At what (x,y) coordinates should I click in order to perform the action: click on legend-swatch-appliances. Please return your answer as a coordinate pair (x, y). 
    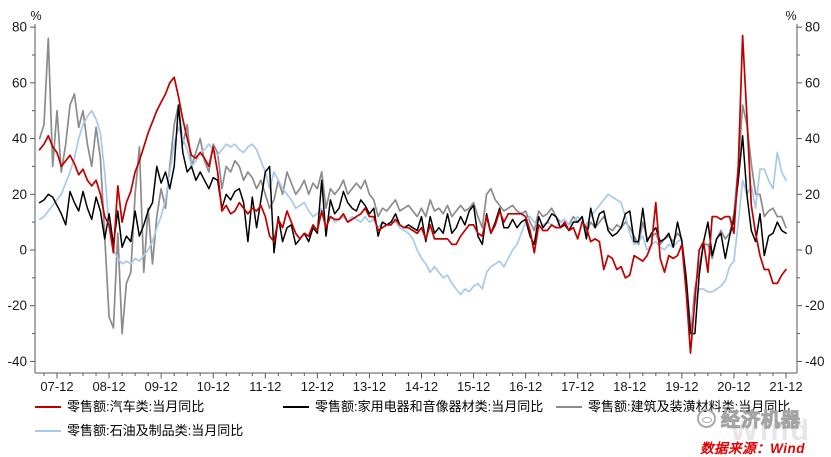
    Looking at the image, I should click on (296, 407).